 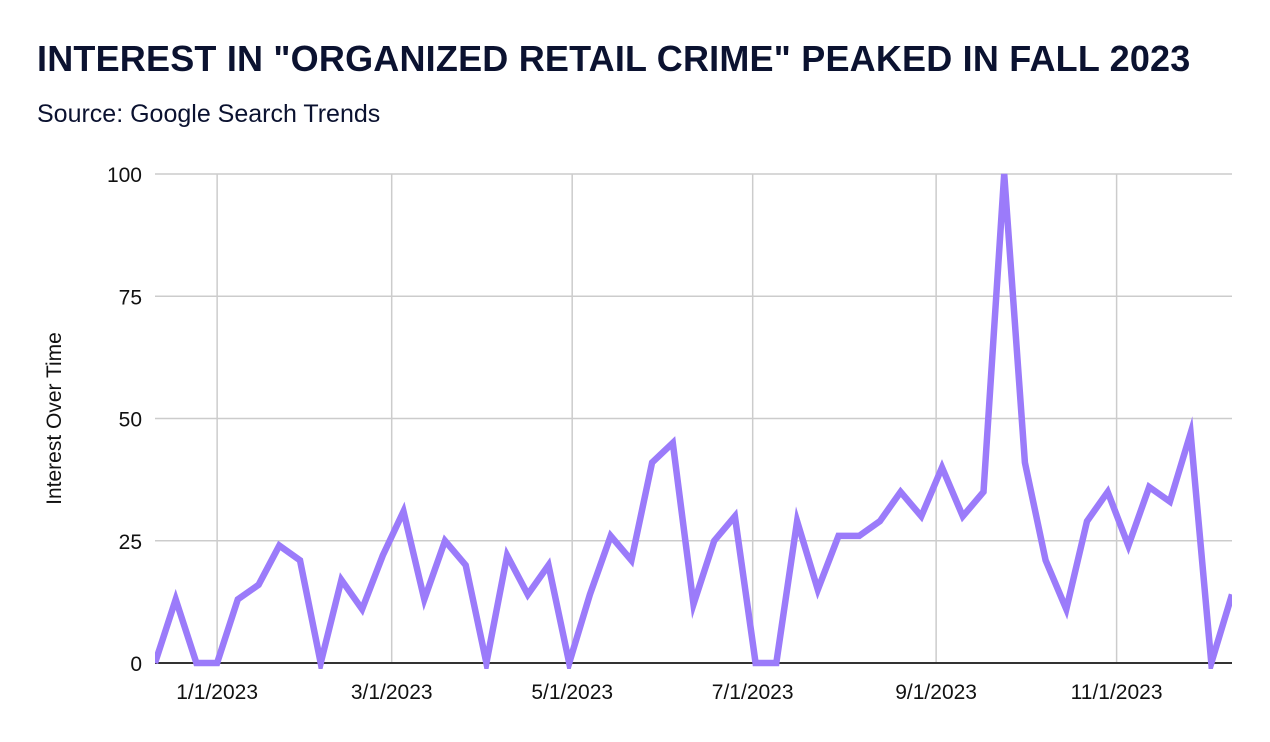 What do you see at coordinates (130, 297) in the screenshot?
I see `y-tick-label: 75` at bounding box center [130, 297].